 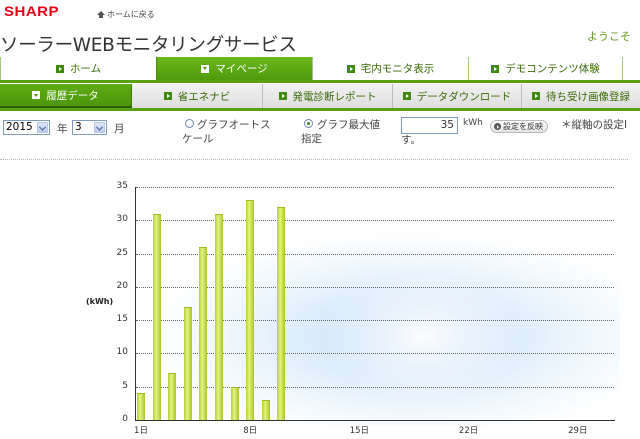 What do you see at coordinates (497, 126) in the screenshot?
I see `play-icon` at bounding box center [497, 126].